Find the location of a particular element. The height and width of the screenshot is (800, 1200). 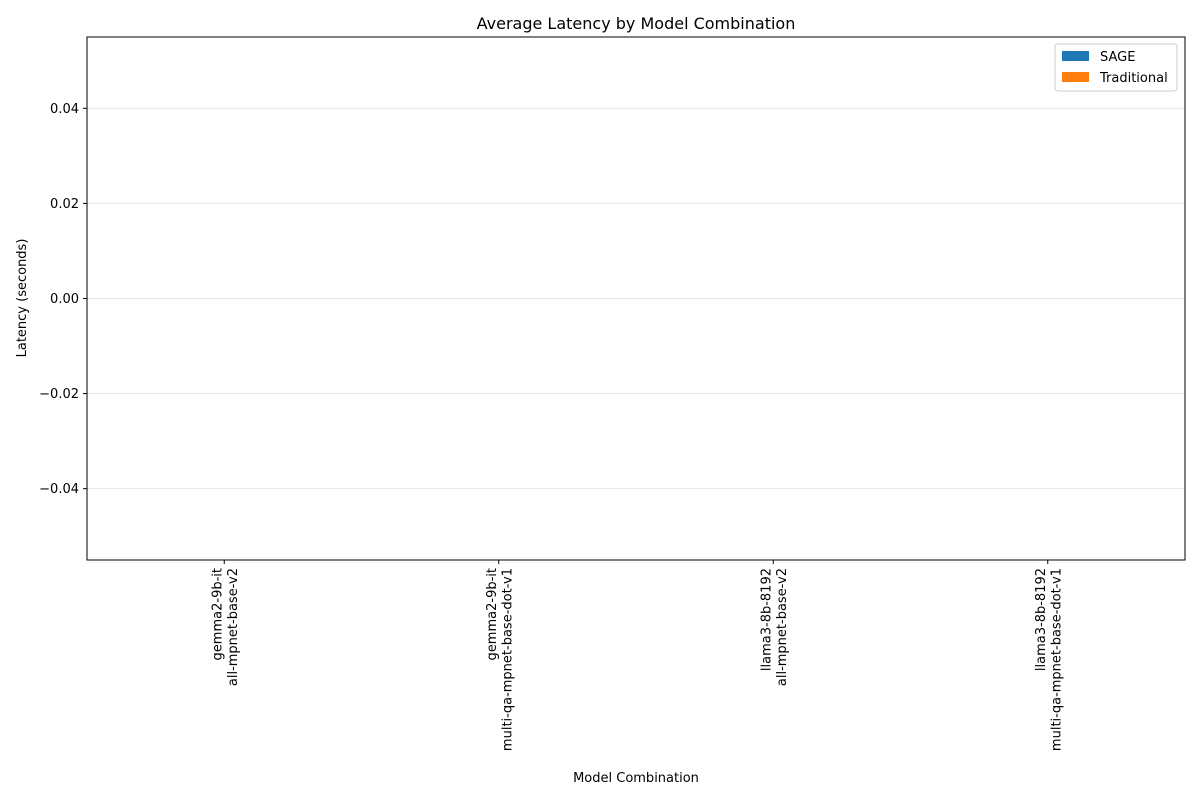

x-axis-label: Model Combination is located at coordinates (636, 778).